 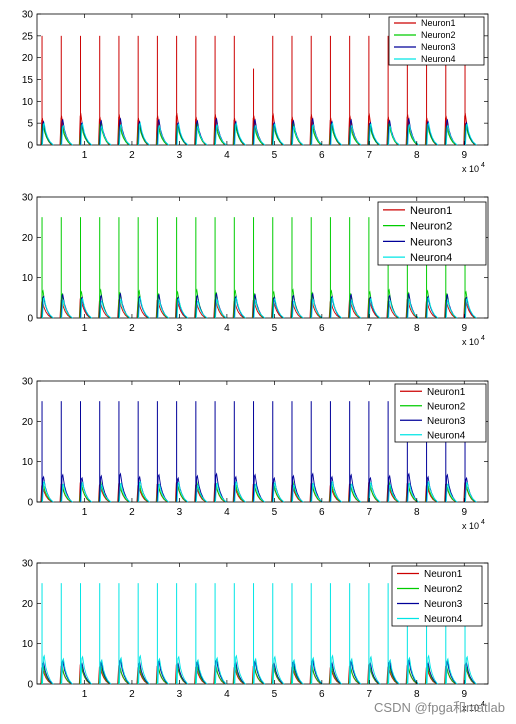 I want to click on series-neuron1, so click(x=257, y=307).